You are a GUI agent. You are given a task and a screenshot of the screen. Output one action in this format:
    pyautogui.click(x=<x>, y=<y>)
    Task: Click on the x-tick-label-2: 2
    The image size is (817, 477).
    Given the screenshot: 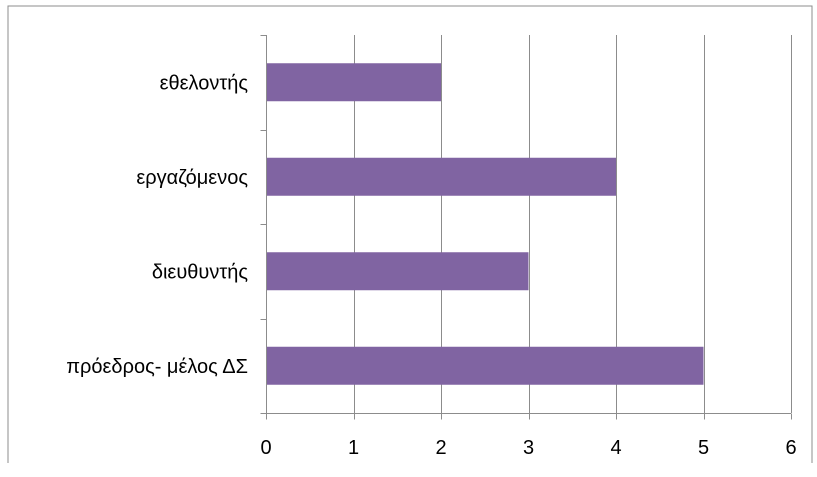 What is the action you would take?
    pyautogui.click(x=440, y=448)
    